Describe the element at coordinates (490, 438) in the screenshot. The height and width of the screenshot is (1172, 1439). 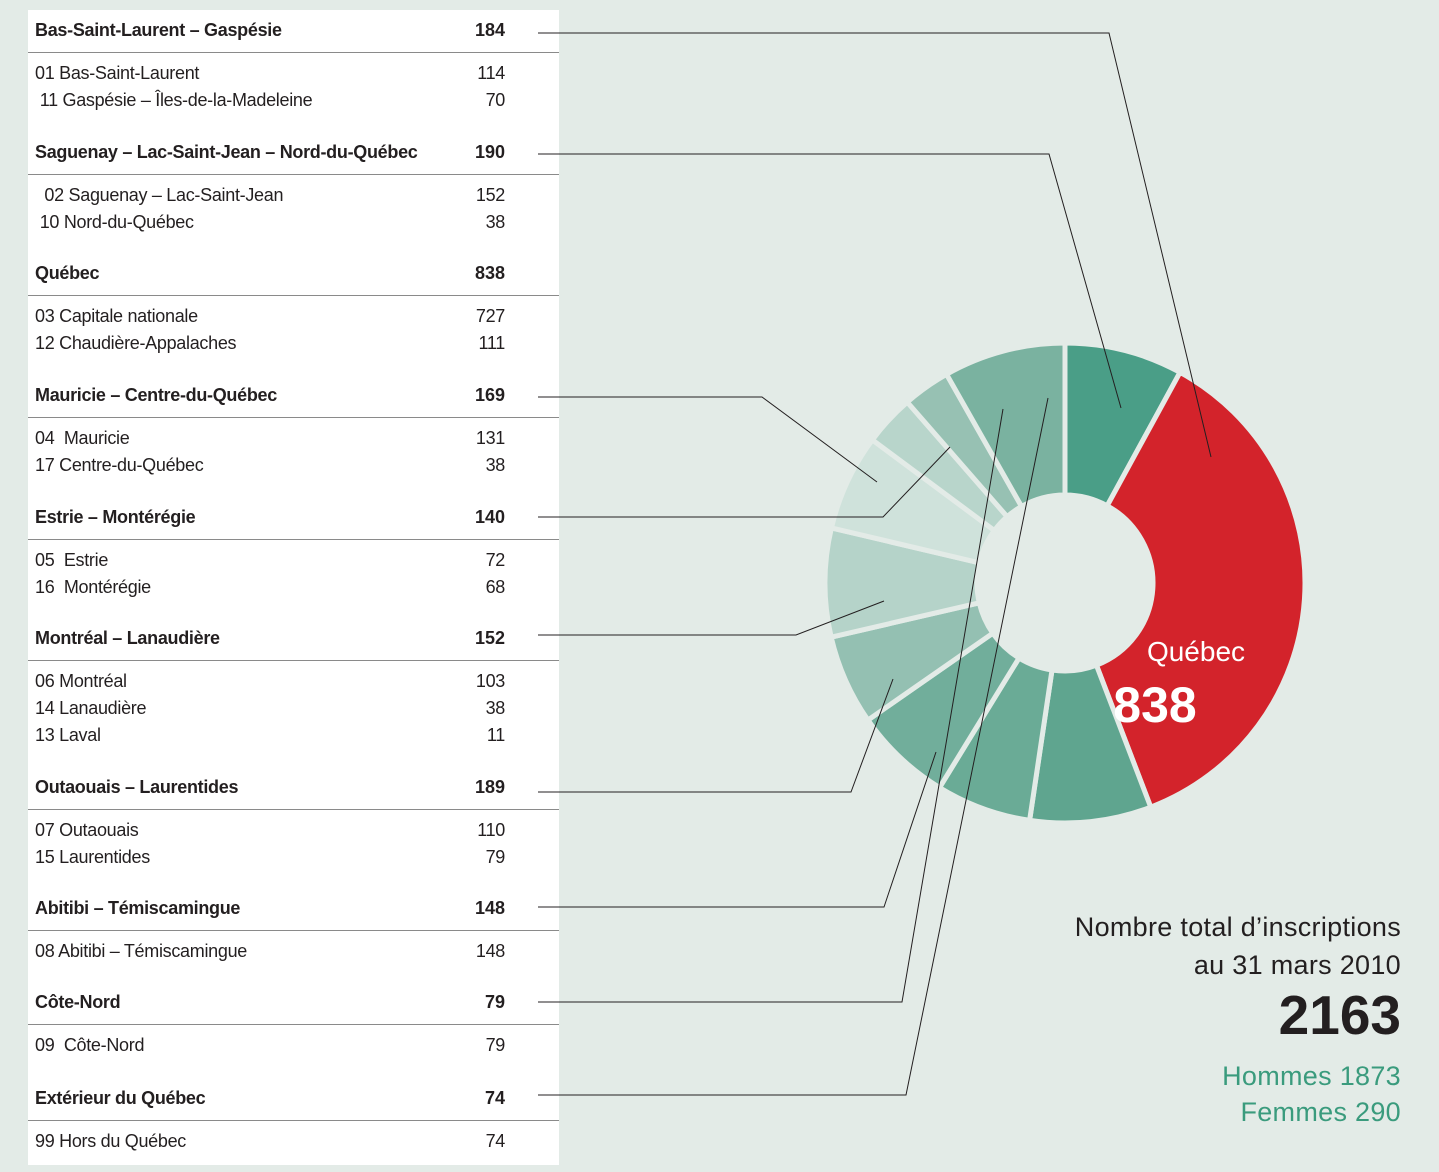
I see `region-value: 131` at that location.